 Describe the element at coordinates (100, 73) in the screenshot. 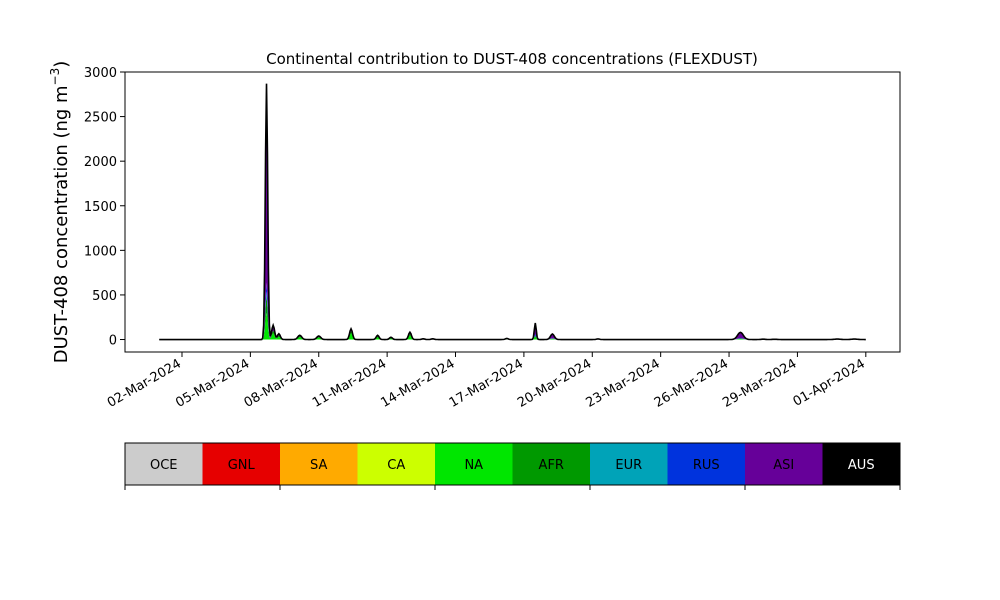

I see `y-tick-label: 3000` at that location.